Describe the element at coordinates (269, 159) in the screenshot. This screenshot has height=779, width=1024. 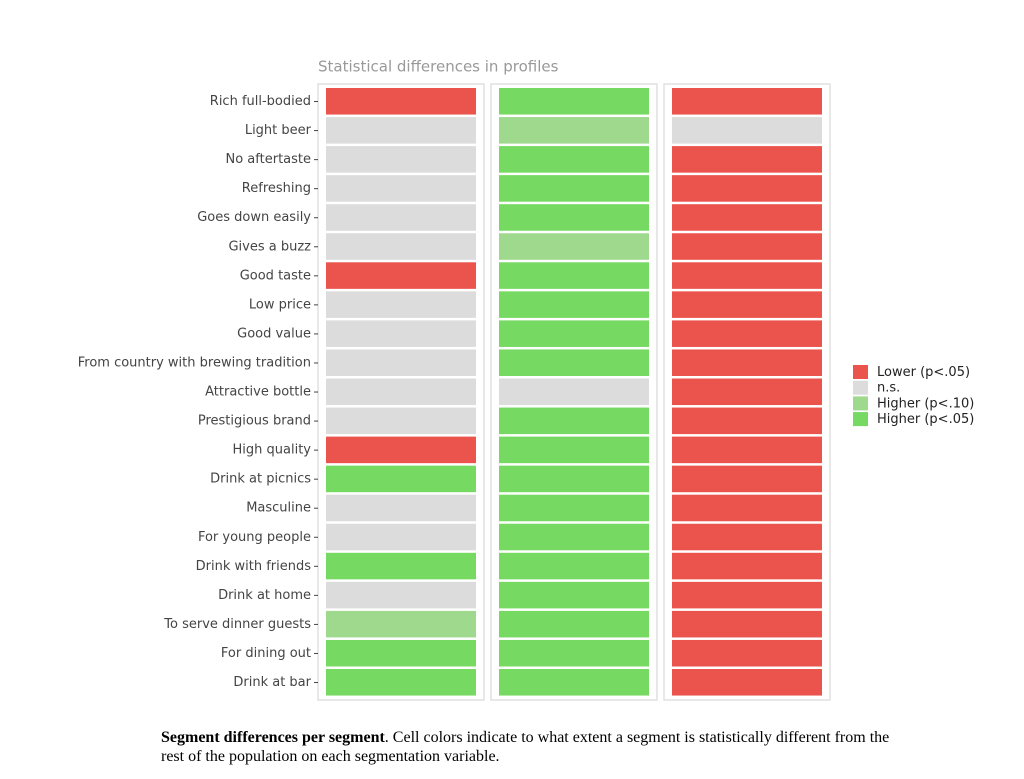
I see `y-tick-label: No aftertaste` at that location.